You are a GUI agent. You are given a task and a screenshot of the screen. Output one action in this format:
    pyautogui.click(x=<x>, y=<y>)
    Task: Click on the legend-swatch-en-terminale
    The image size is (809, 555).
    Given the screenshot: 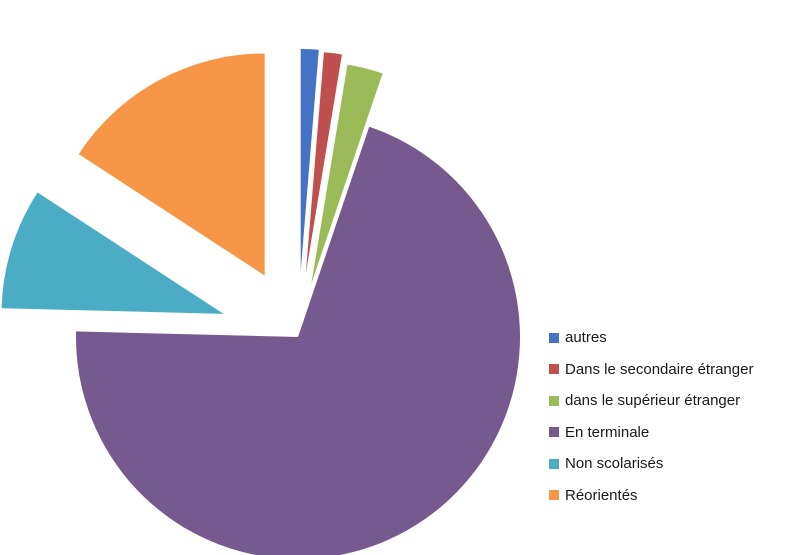 What is the action you would take?
    pyautogui.click(x=554, y=432)
    